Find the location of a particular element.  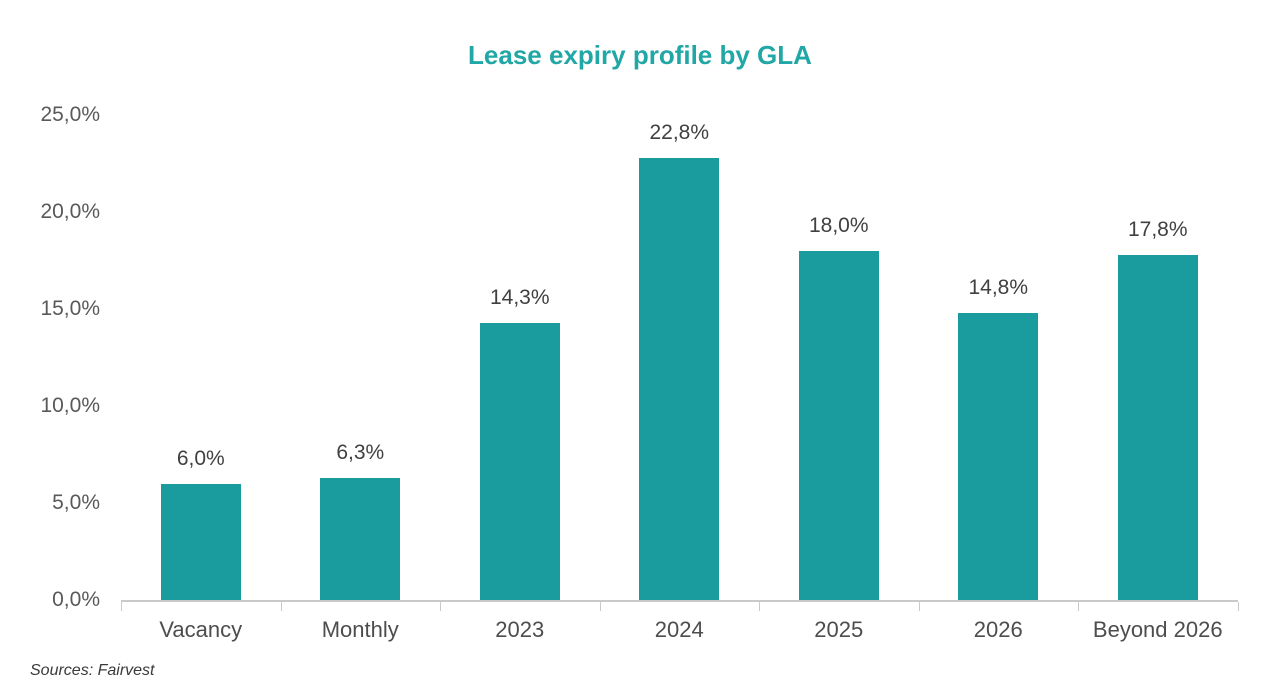

chart-title: Lease expiry profile by GLA is located at coordinates (640, 55).